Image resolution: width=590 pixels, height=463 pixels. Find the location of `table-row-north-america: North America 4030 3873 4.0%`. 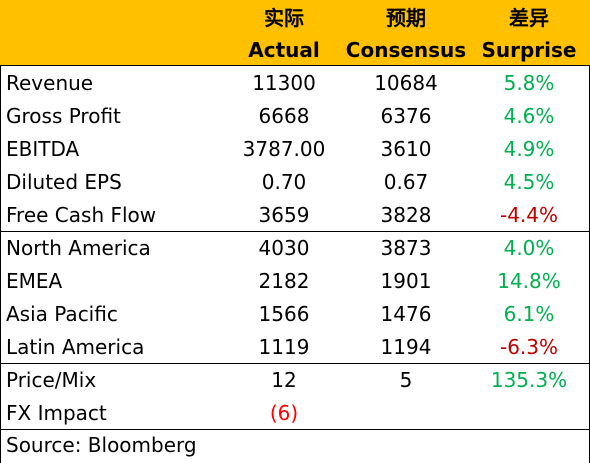

table-row-north-america: North America 4030 3873 4.0% is located at coordinates (295, 248).